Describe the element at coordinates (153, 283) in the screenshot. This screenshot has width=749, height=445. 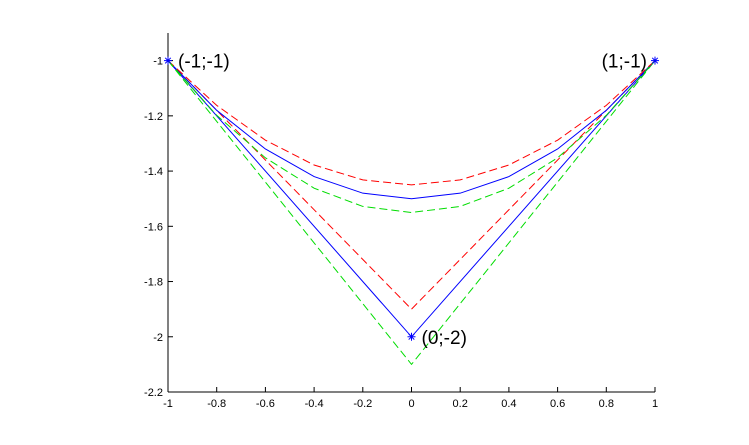
I see `y-tick-label: -1.8` at that location.